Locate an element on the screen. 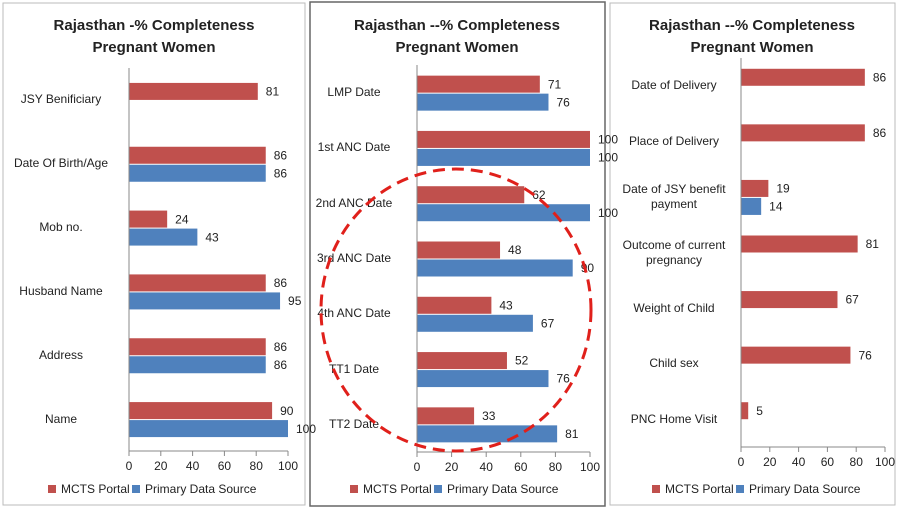 The width and height of the screenshot is (898, 508). category-label: Date Of Birth/Age is located at coordinates (61, 163).